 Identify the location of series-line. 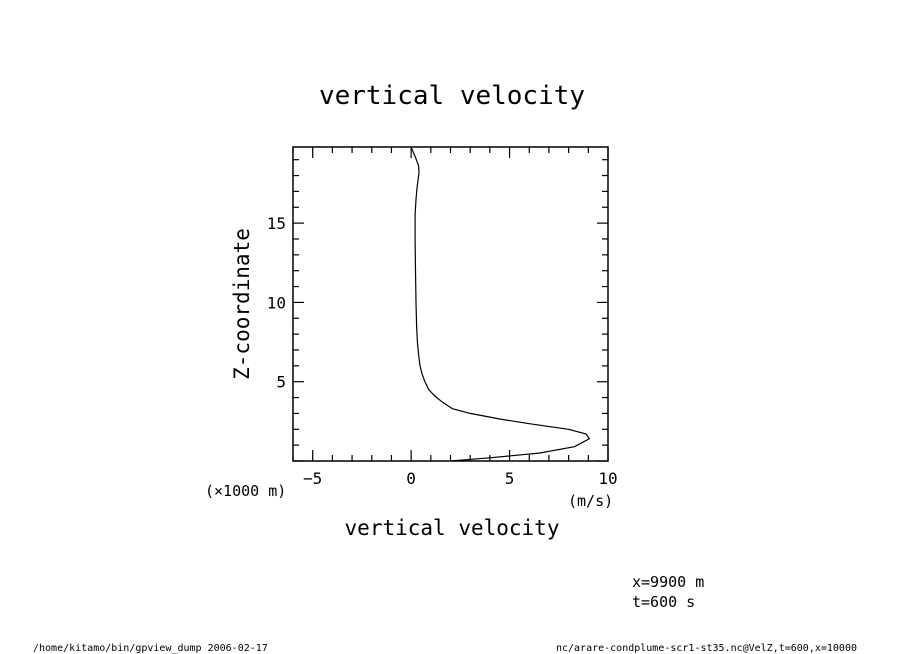
(500, 304).